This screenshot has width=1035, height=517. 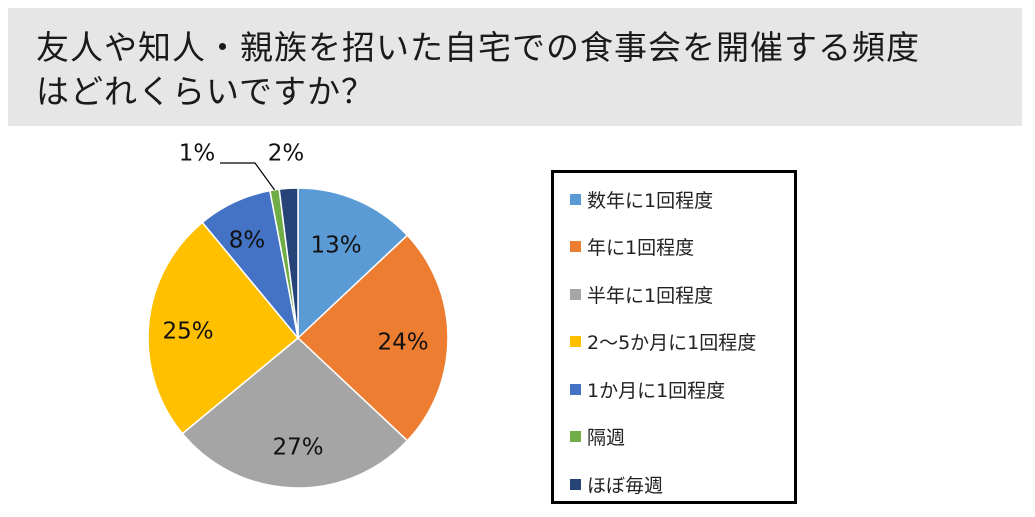 I want to click on legend-label: 年に1回程度, so click(x=641, y=248).